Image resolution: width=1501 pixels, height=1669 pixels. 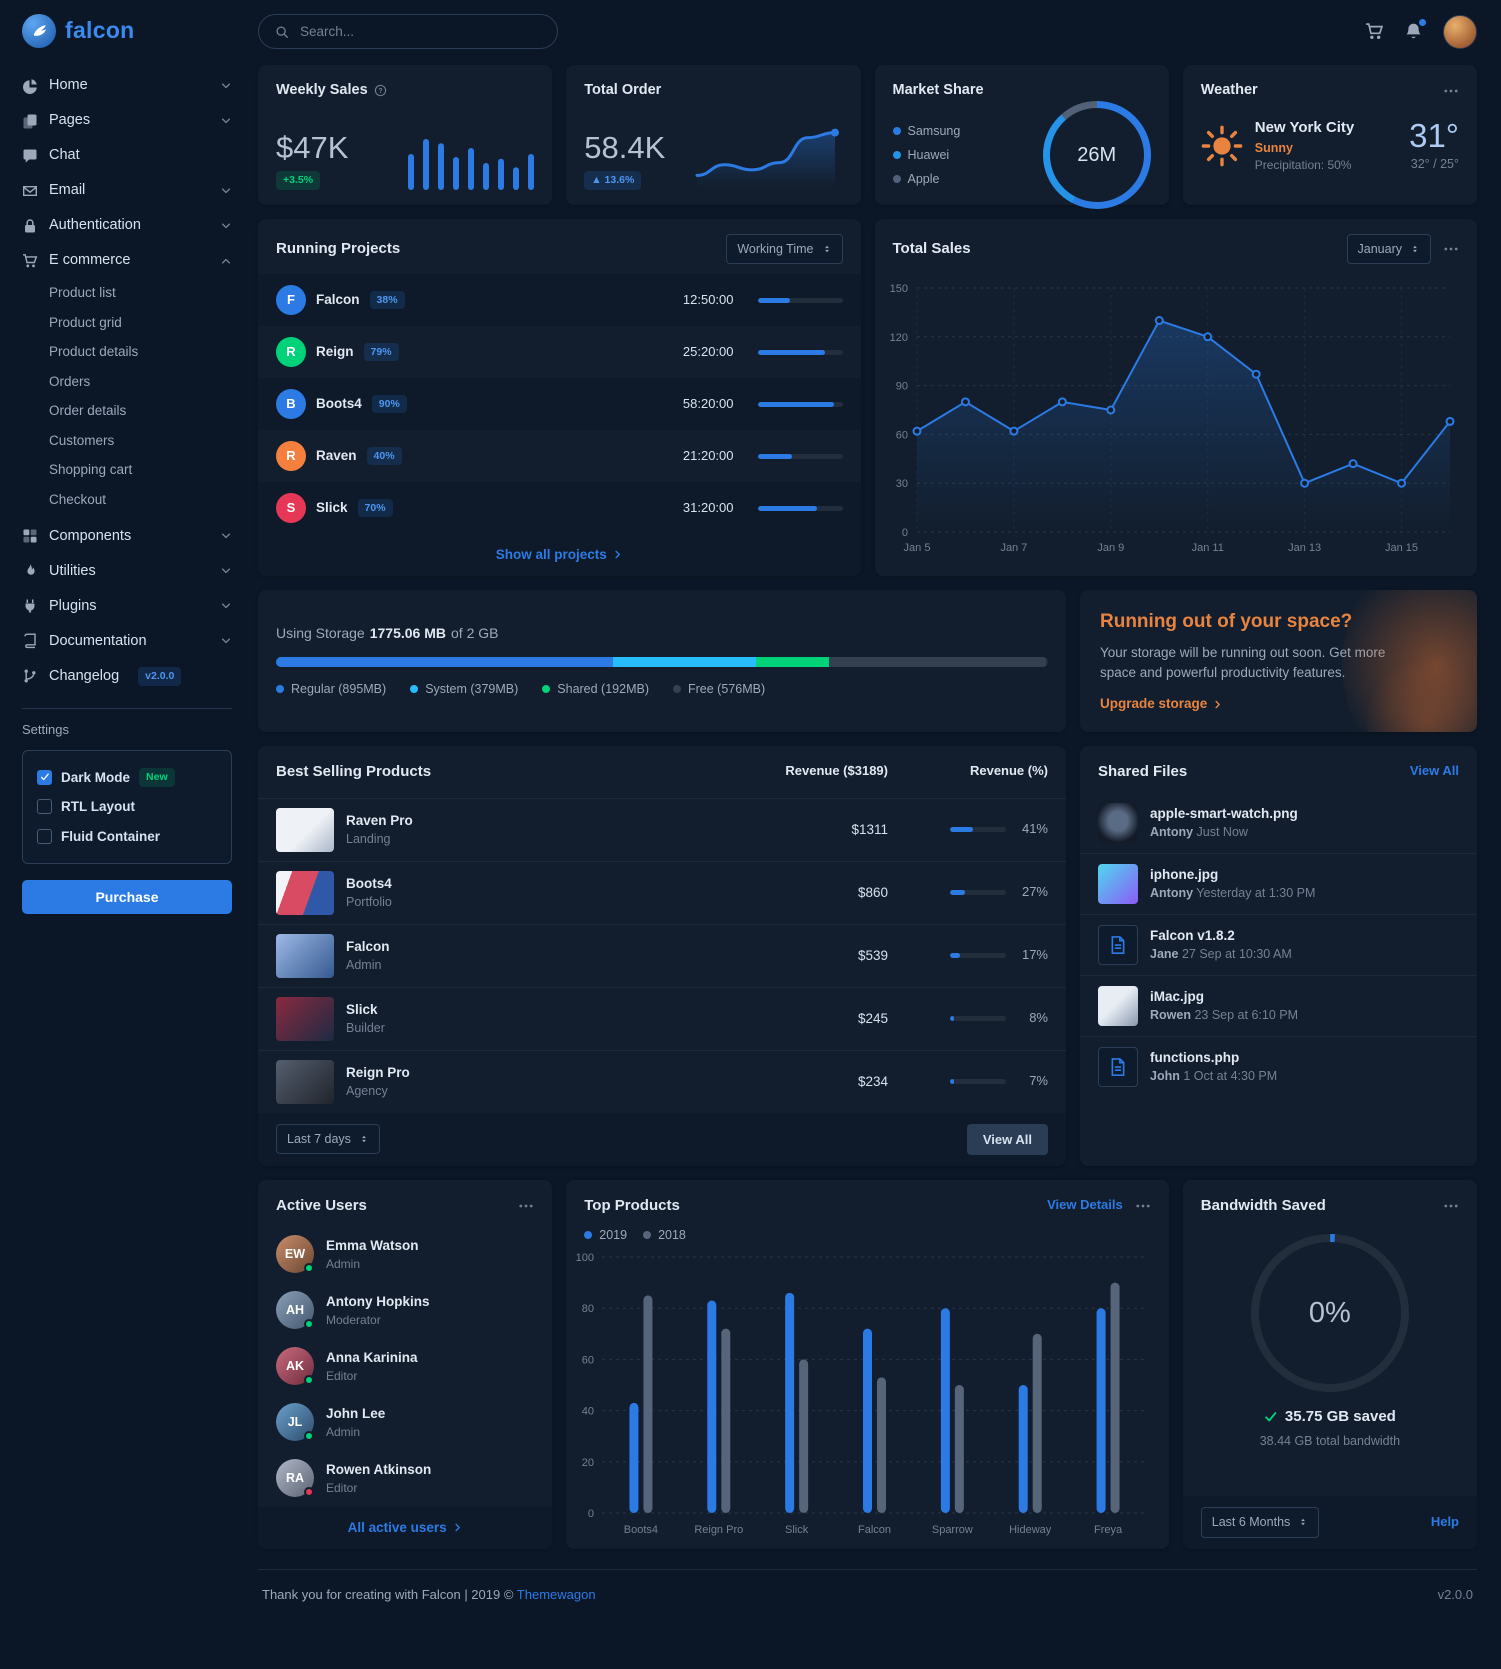 What do you see at coordinates (127, 571) in the screenshot?
I see `sidebar-item-utilities: Utilities` at bounding box center [127, 571].